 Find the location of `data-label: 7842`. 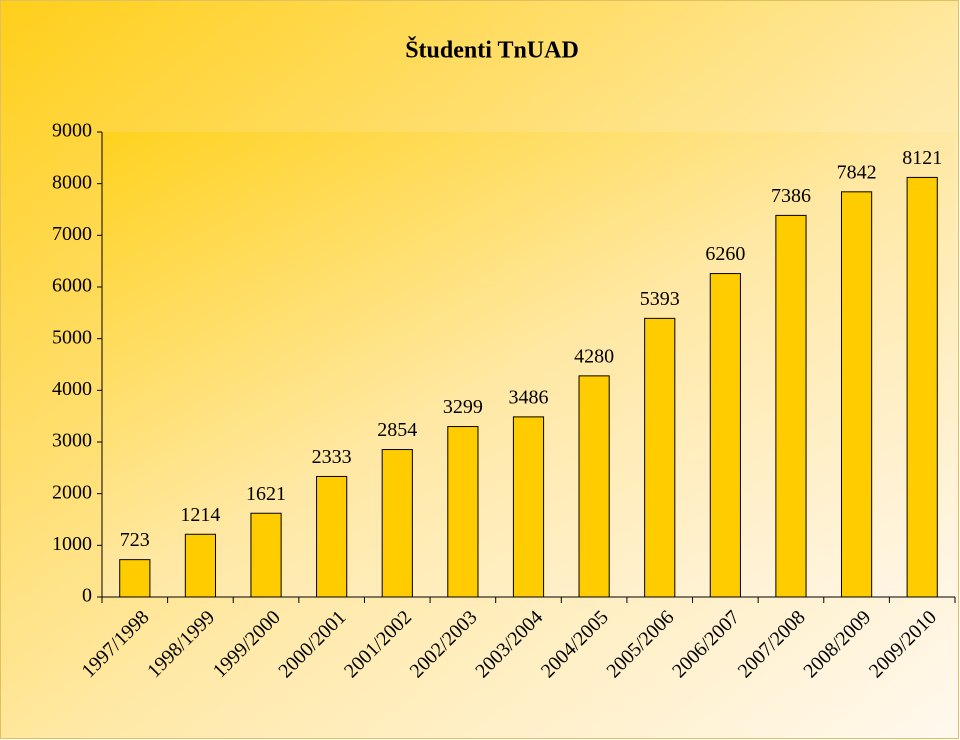

data-label: 7842 is located at coordinates (857, 172).